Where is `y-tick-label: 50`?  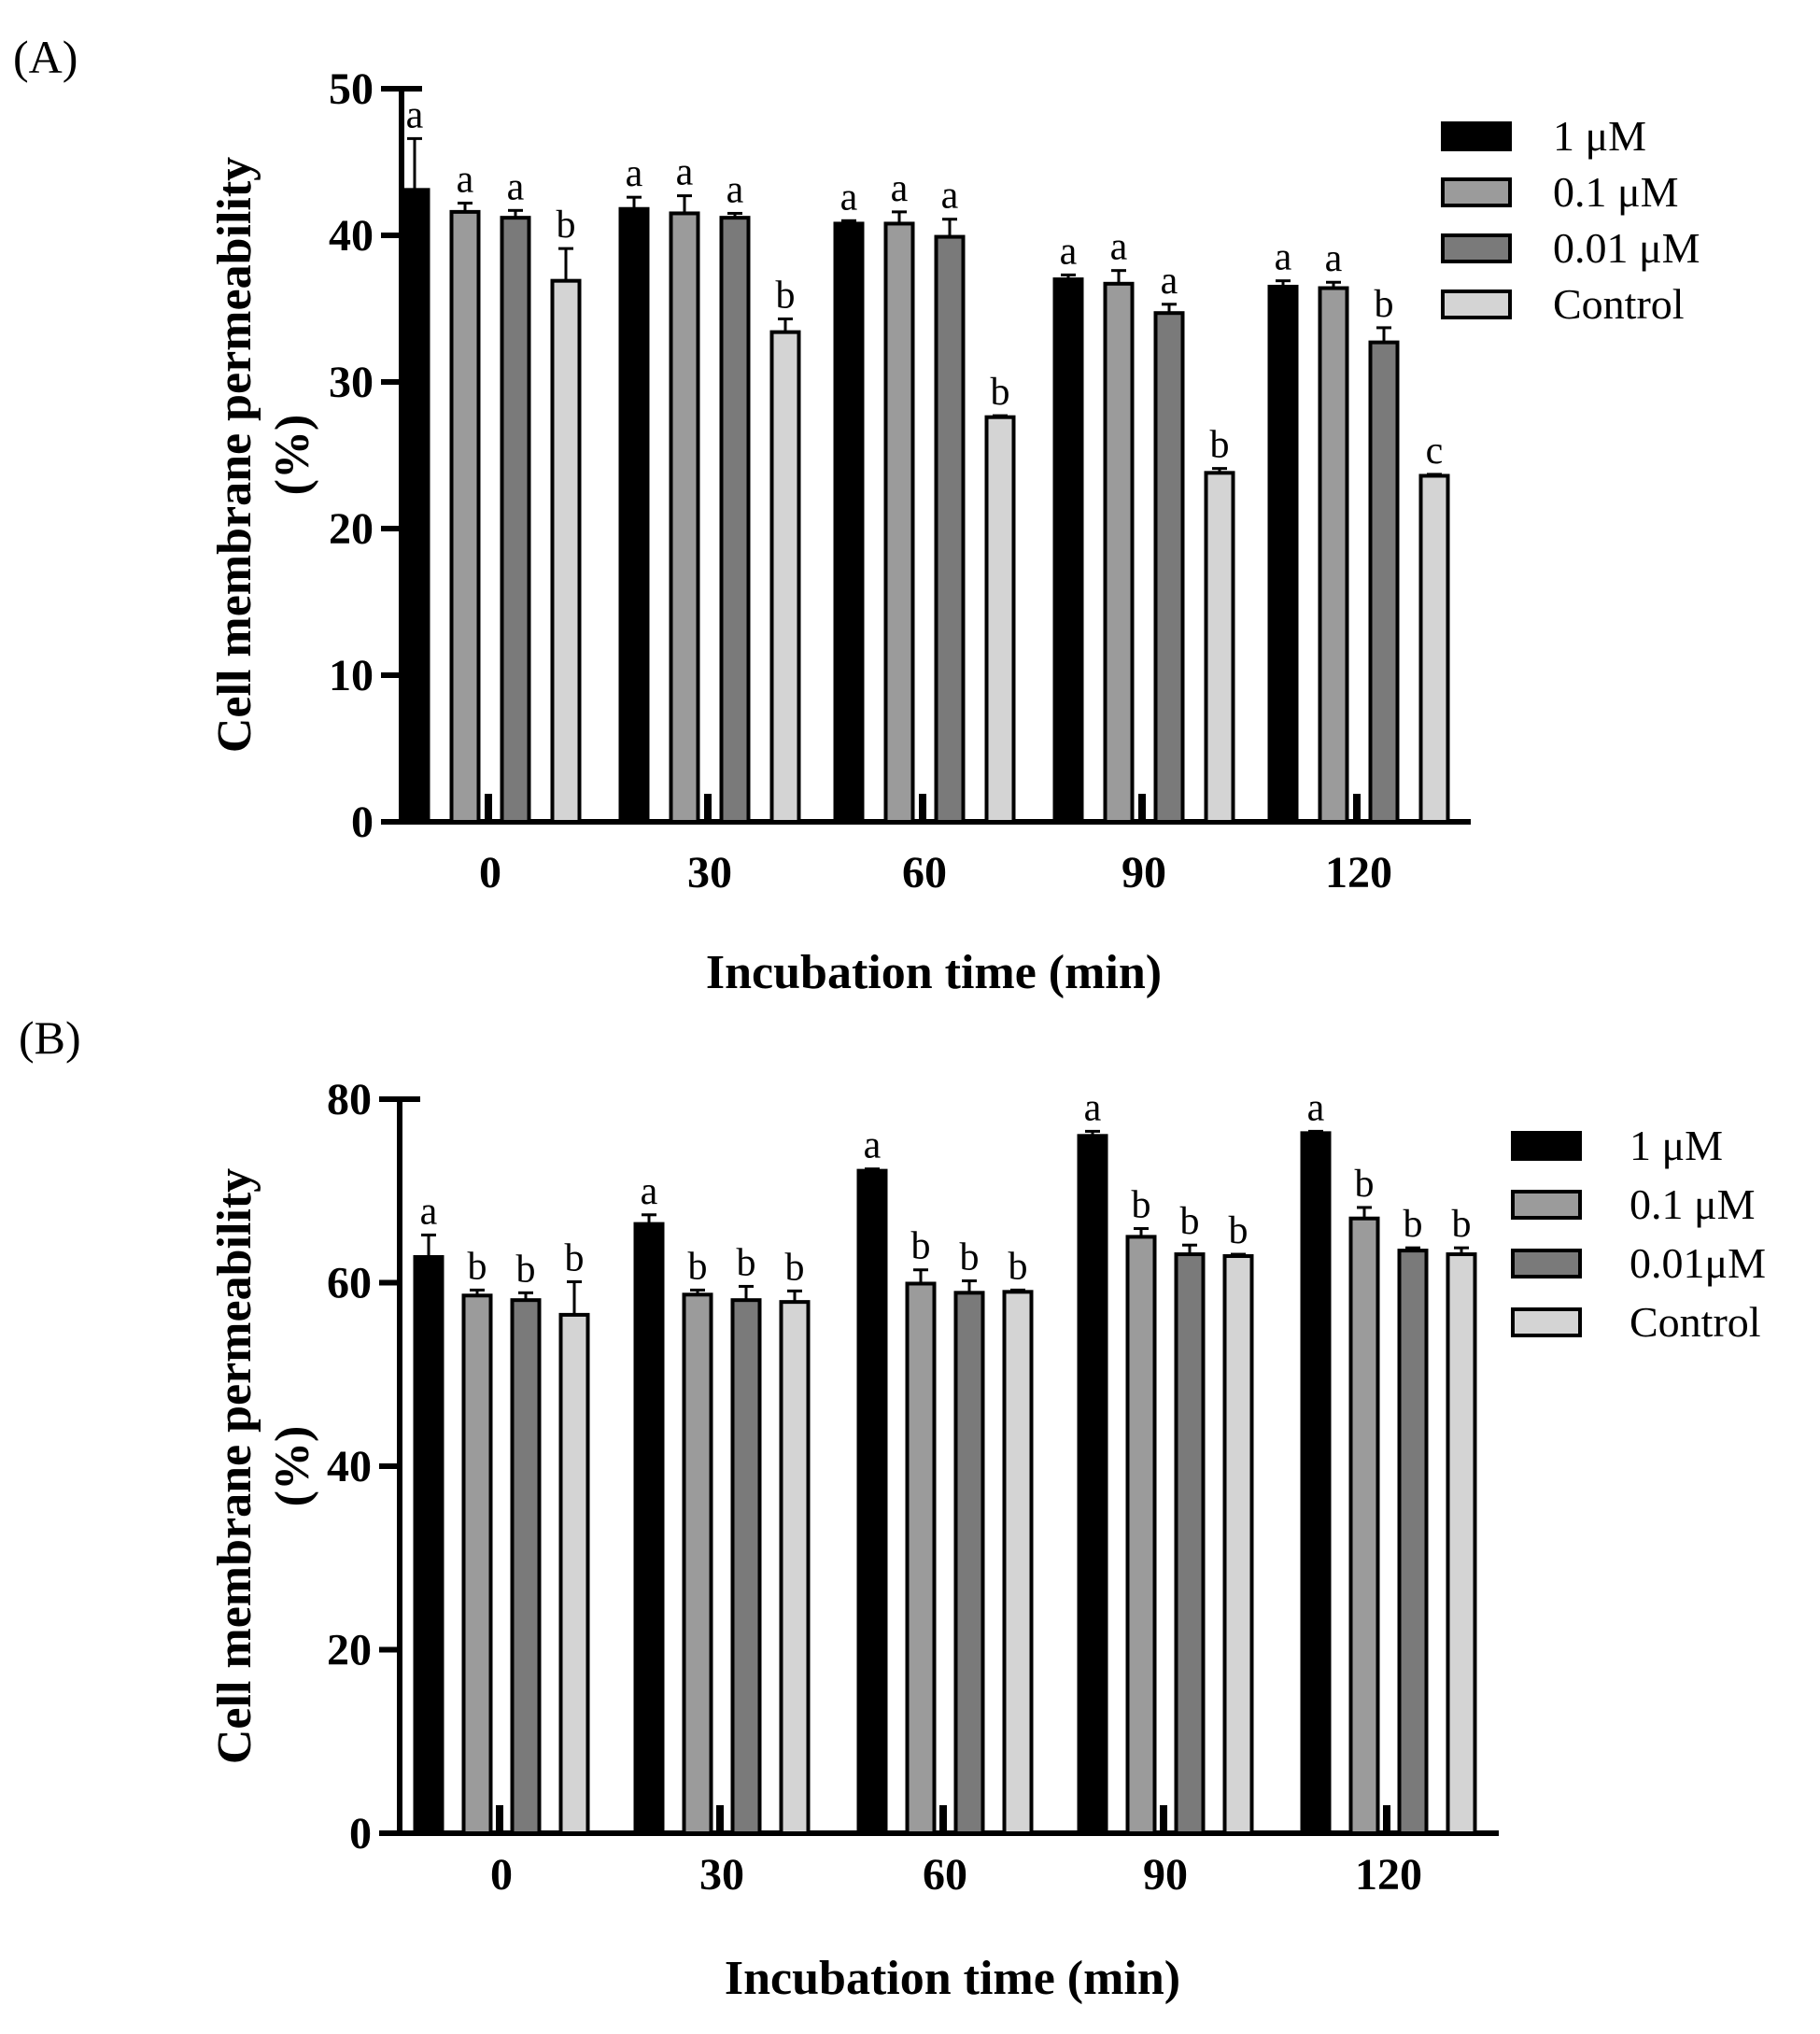 y-tick-label: 50 is located at coordinates (351, 89).